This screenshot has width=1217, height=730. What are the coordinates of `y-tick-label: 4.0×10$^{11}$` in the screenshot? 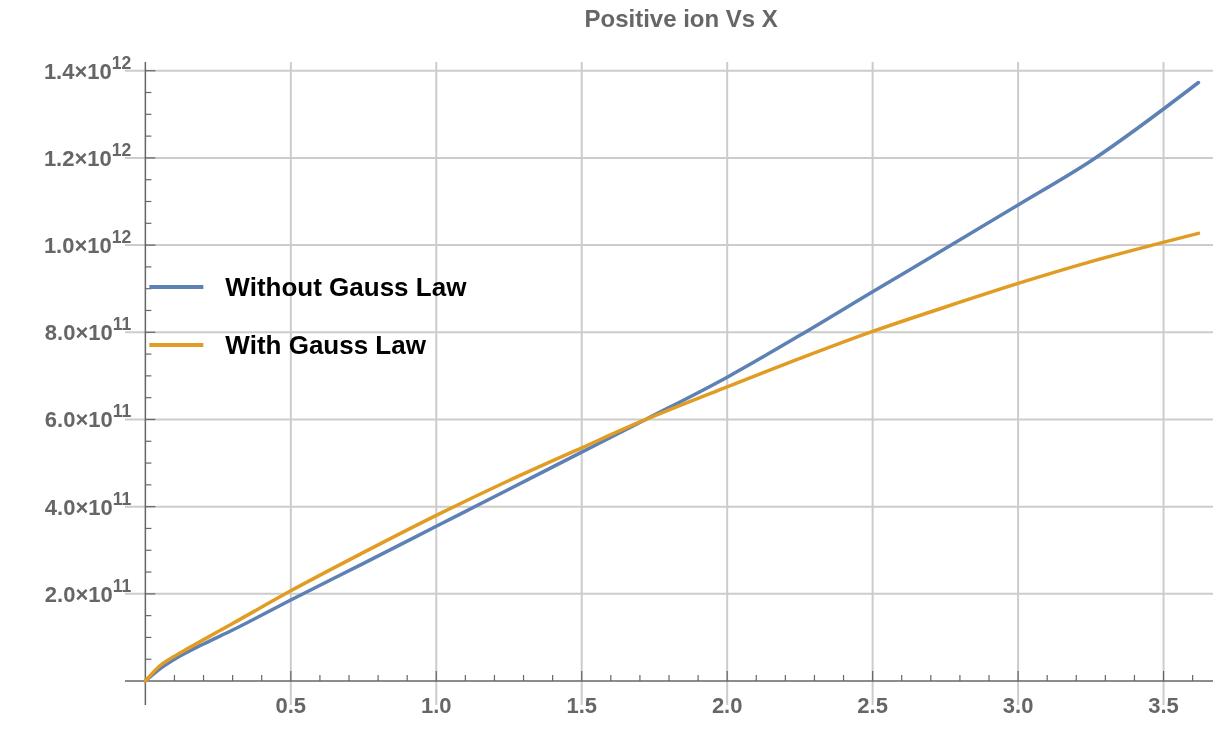 It's located at (88, 504).